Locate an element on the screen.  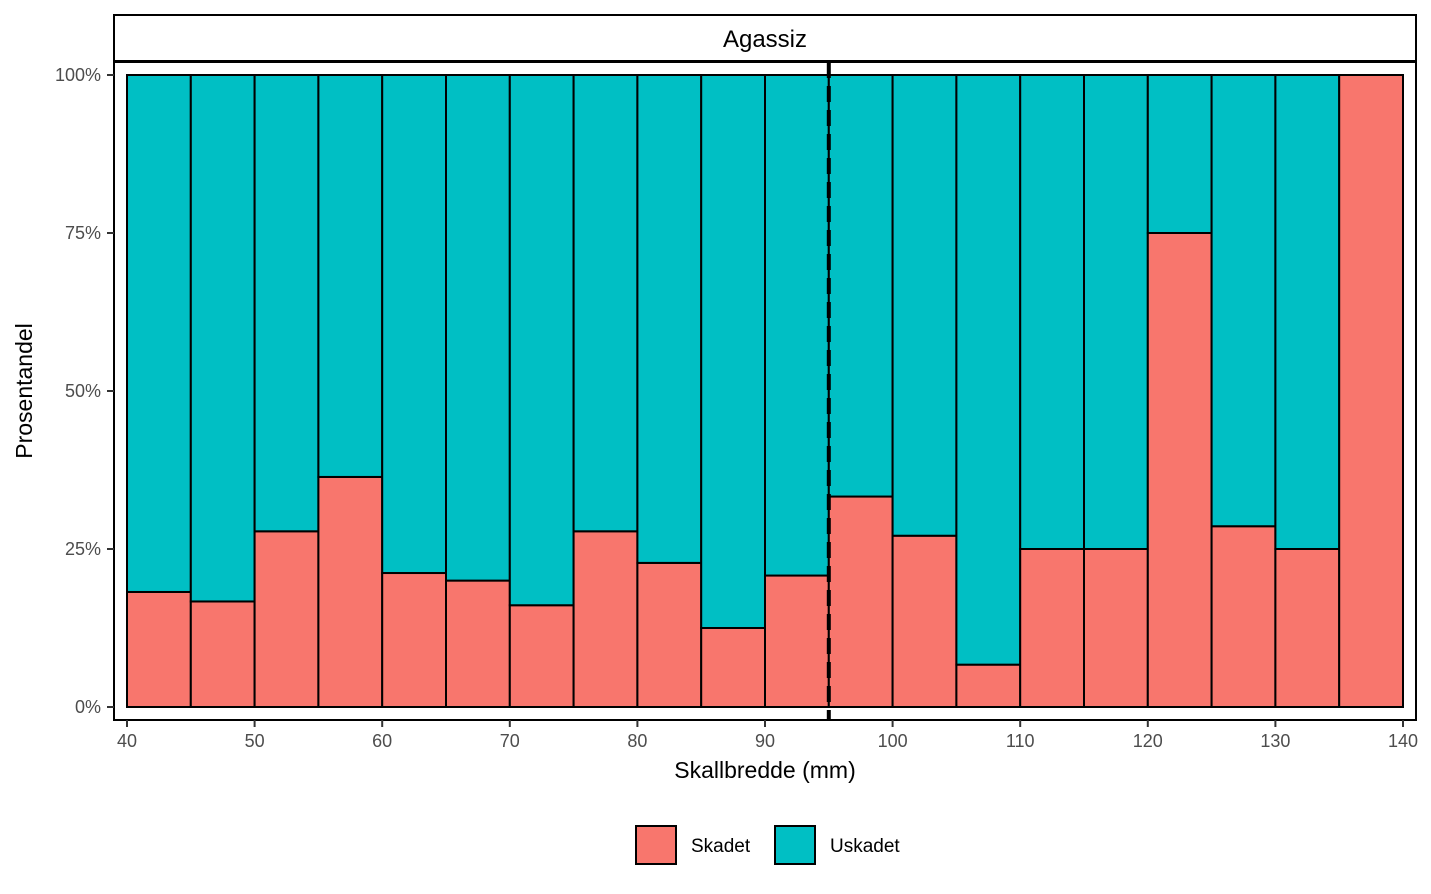
x-axis: 40 50 60 70 80 90 100 110 120 130 140 is located at coordinates (767, 735).